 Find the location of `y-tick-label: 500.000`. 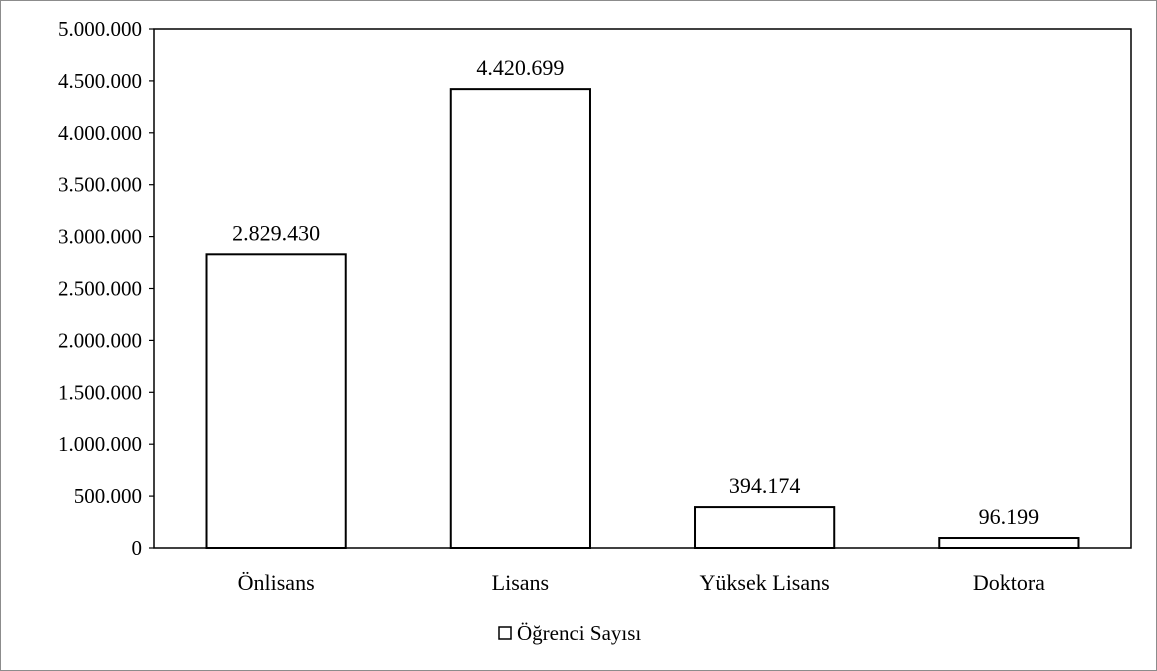

y-tick-label: 500.000 is located at coordinates (108, 496).